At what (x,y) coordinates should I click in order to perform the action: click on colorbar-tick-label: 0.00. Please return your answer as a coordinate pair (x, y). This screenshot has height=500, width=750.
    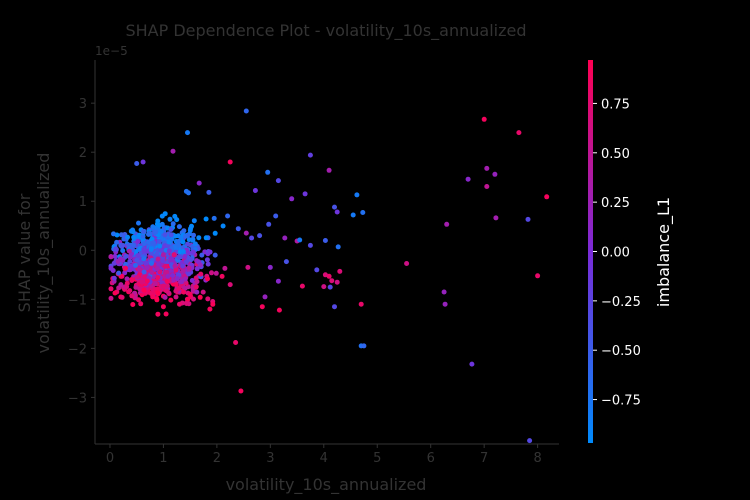
    Looking at the image, I should click on (615, 253).